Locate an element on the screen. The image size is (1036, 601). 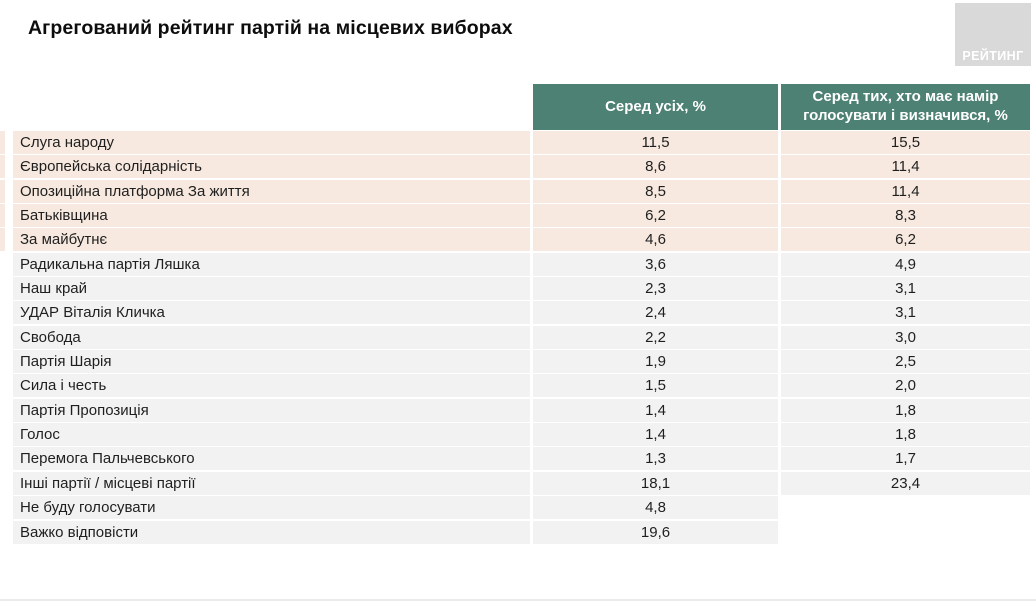
table-row: УДАР Віталія Кличка 2,4 3,1 is located at coordinates (515, 313).